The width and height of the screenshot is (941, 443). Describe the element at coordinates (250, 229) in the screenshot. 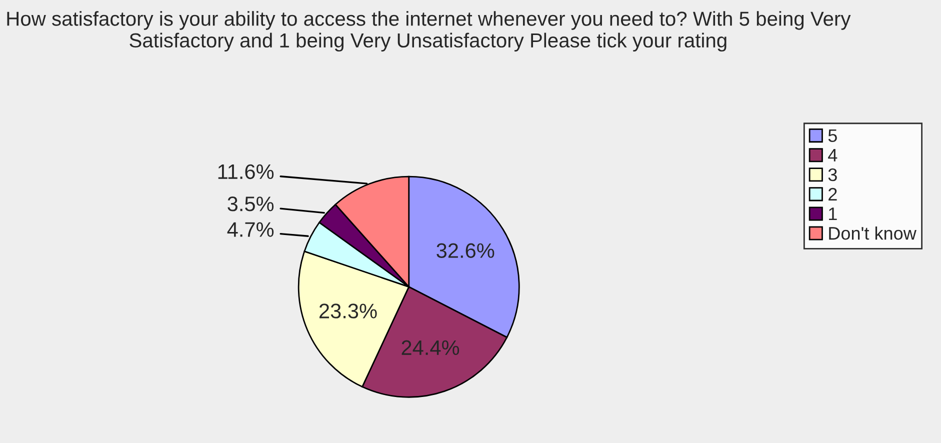

I see `data-label: 4.7%` at that location.